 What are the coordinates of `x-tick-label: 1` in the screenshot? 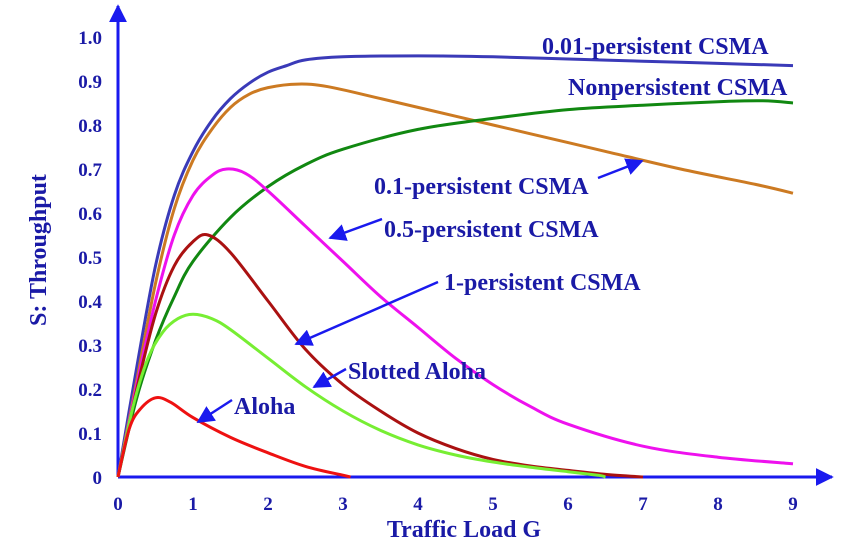 It's located at (193, 504).